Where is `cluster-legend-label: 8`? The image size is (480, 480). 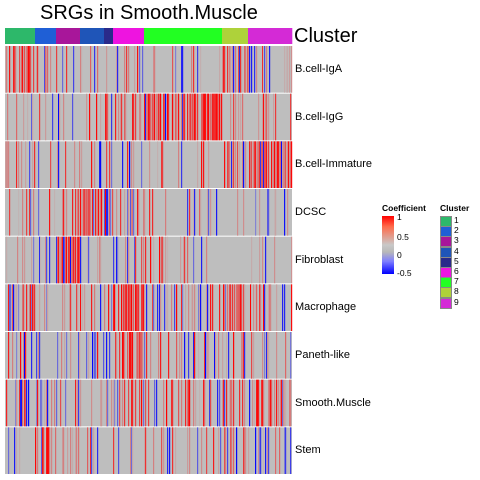 cluster-legend-label: 8 is located at coordinates (456, 291).